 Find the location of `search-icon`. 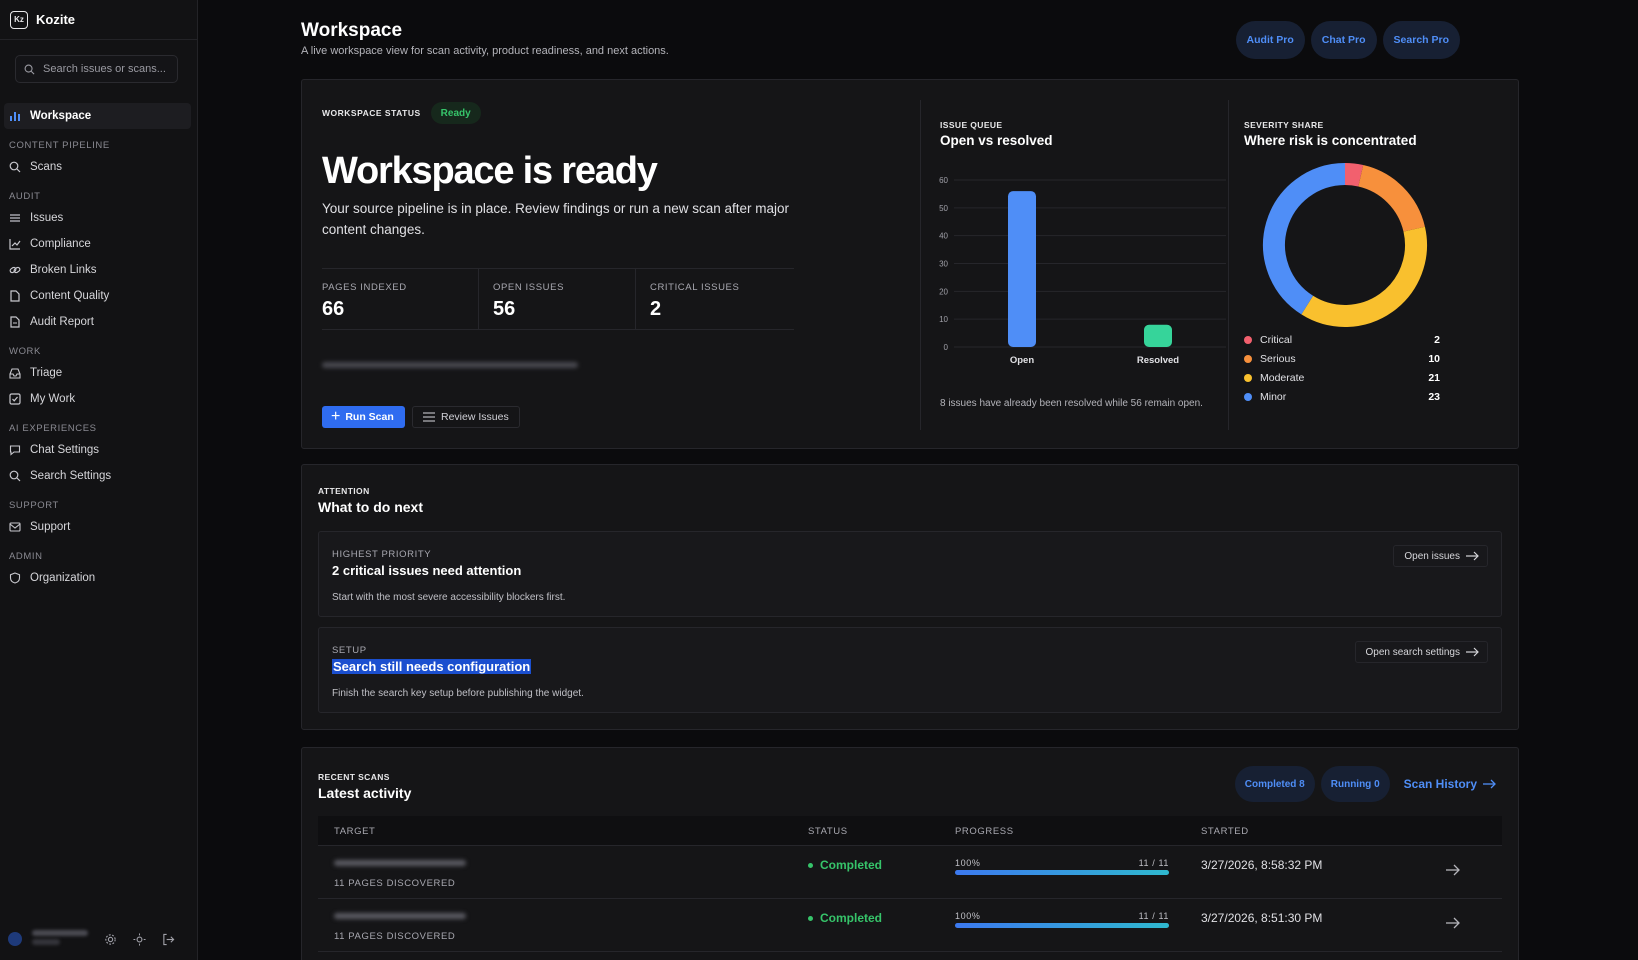

search-icon is located at coordinates (29, 69).